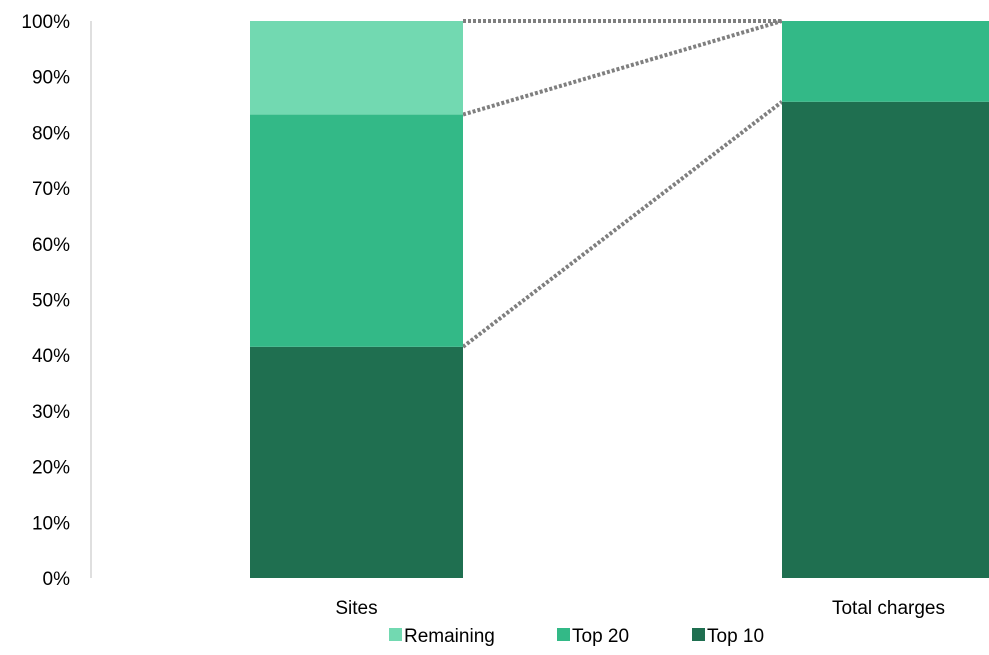  I want to click on y-tick-label: 80%, so click(51, 133).